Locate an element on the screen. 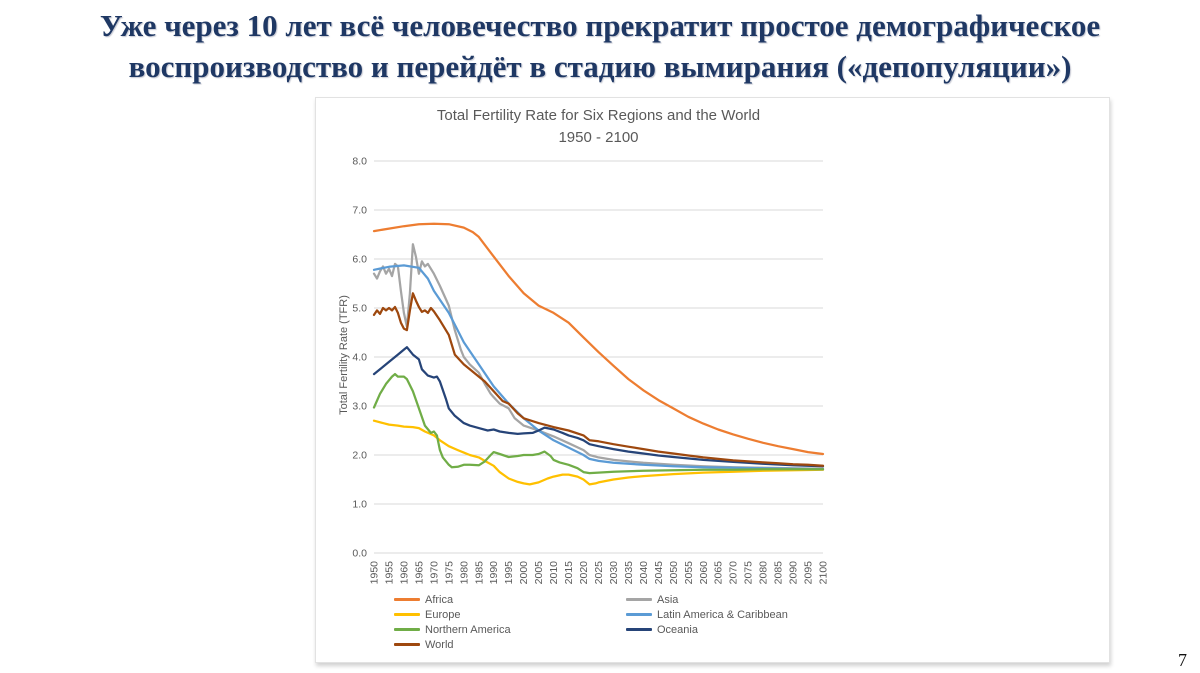 The image size is (1200, 673). legend-label-northern-america: Northern America is located at coordinates (468, 629).